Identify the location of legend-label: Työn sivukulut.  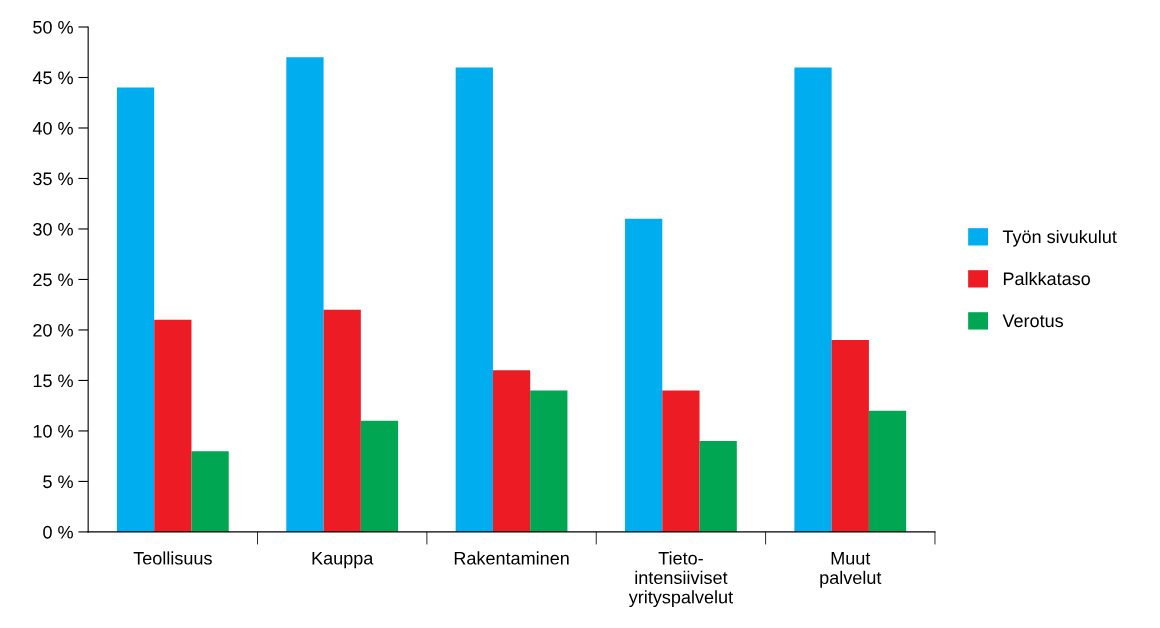
(1059, 238).